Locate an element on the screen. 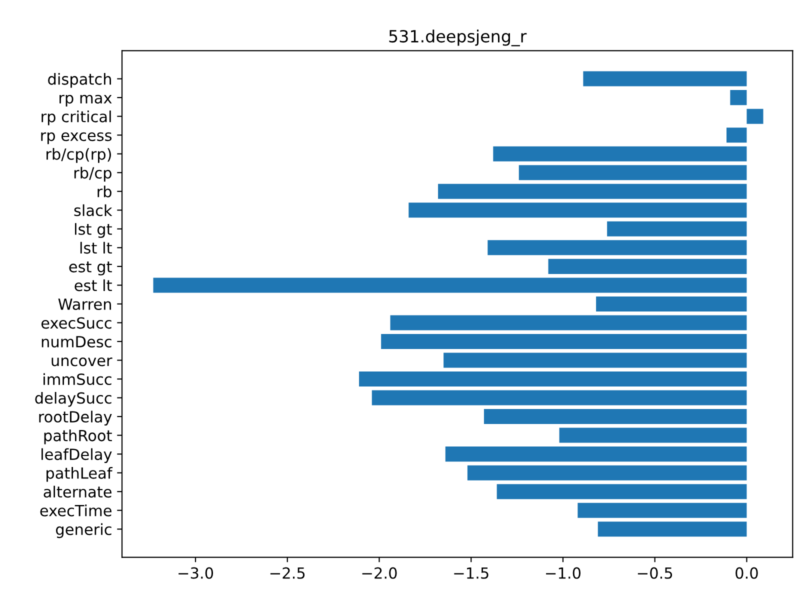 The height and width of the screenshot is (596, 808). y-tick-label: est lt is located at coordinates (93, 285).